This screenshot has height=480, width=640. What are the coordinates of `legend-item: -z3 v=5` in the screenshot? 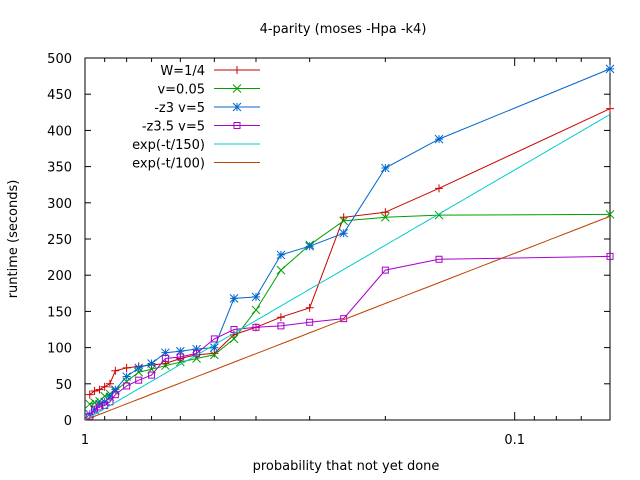 It's located at (207, 108).